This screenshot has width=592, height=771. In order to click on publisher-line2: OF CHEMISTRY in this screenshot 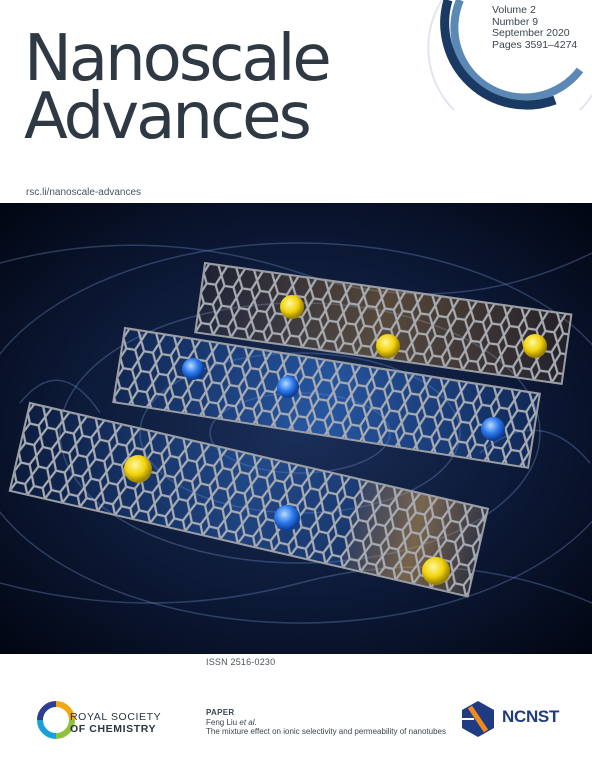, I will do `click(113, 729)`.